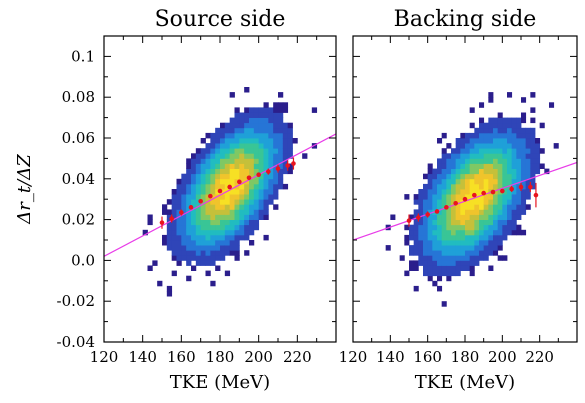  What do you see at coordinates (76, 301) in the screenshot?
I see `y-tick-label: -0.02` at bounding box center [76, 301].